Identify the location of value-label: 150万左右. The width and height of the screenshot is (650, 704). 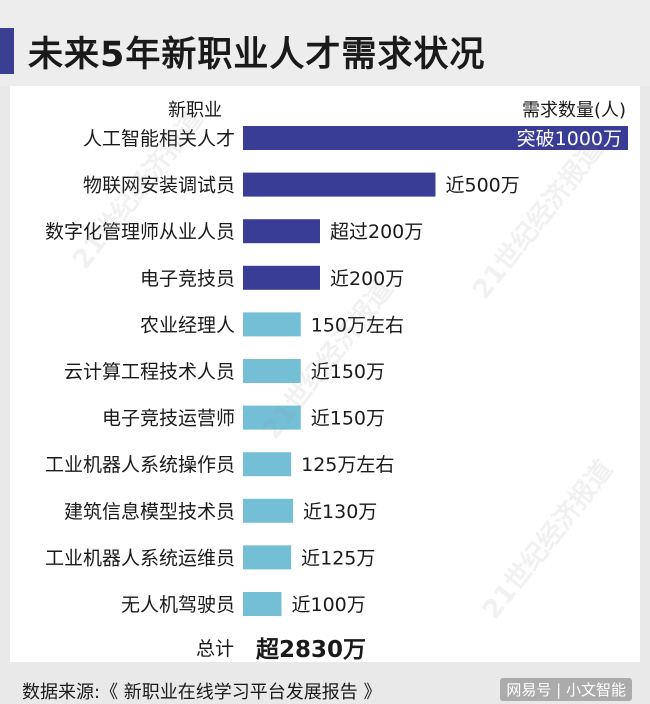
(357, 325).